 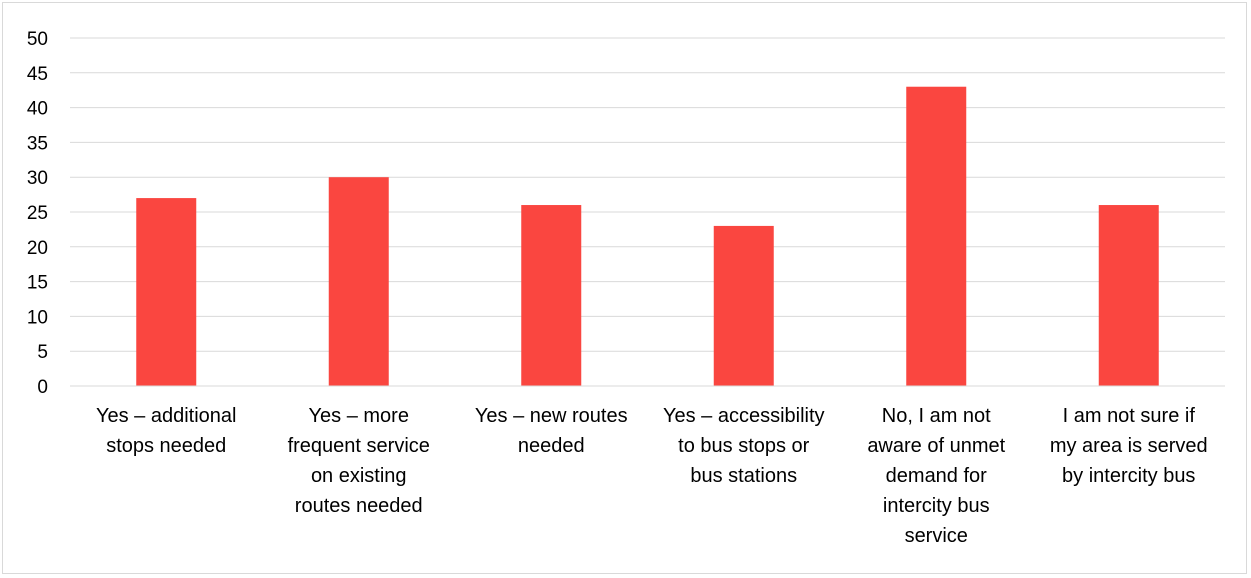 What do you see at coordinates (42, 352) in the screenshot?
I see `y-tick-label: 5` at bounding box center [42, 352].